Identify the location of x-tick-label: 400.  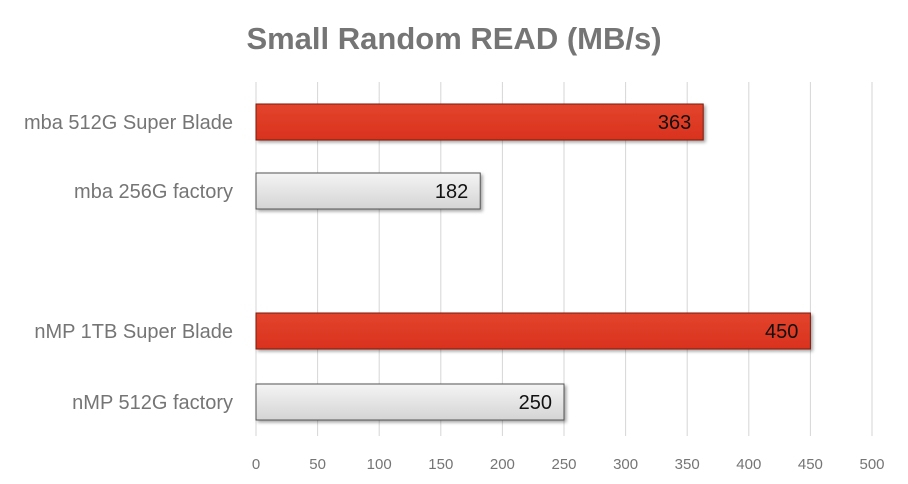
(748, 464).